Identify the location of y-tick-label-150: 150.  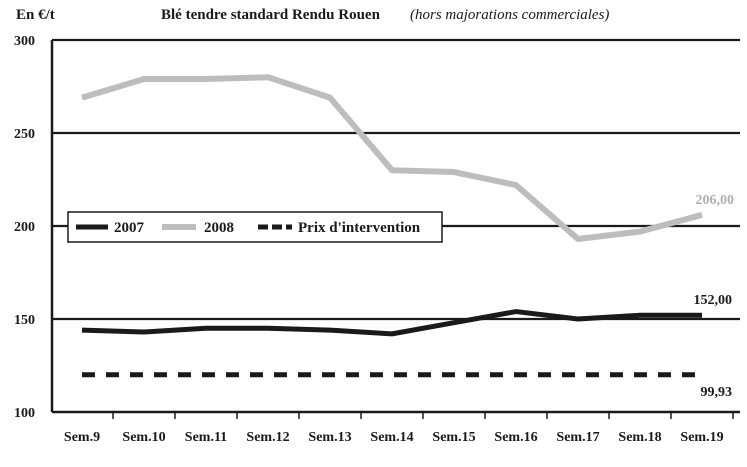
(24, 320).